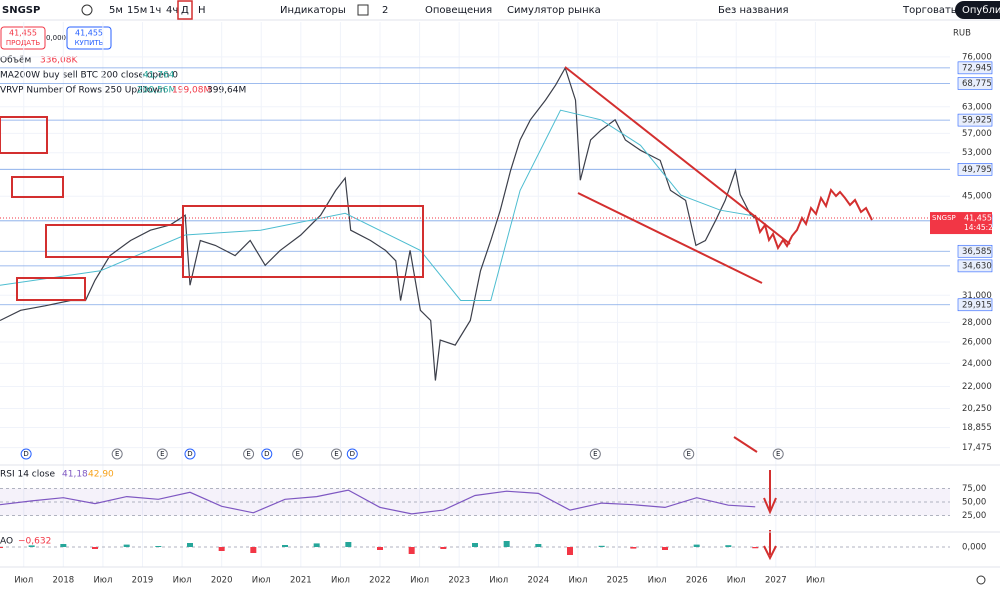  I want to click on interval: 4ч, so click(172, 10).